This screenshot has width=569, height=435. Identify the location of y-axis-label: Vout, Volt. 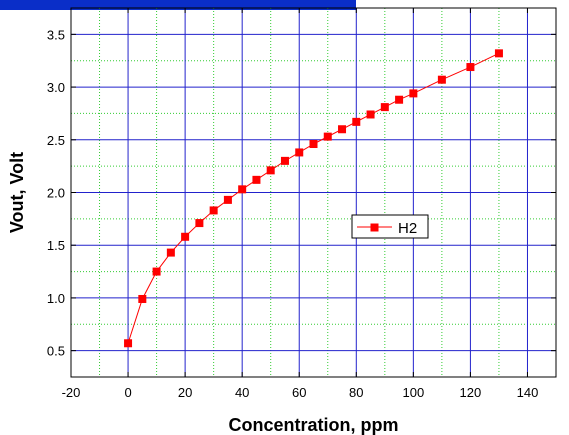
(17, 192).